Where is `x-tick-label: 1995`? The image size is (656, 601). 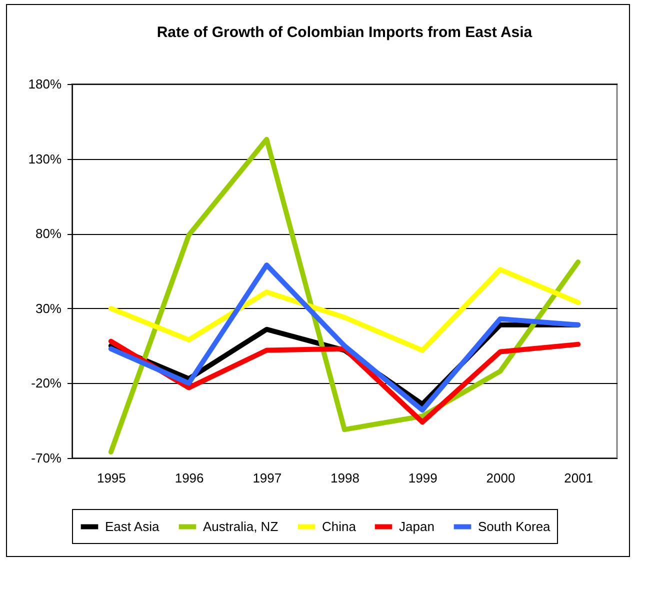
x-tick-label: 1995 is located at coordinates (111, 478).